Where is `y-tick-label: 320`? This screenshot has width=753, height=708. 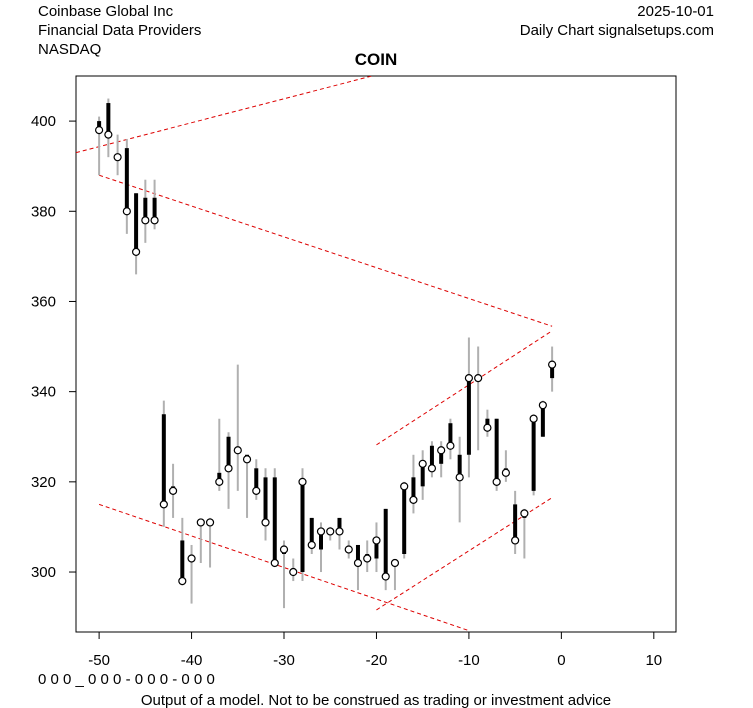 y-tick-label: 320 is located at coordinates (43, 482).